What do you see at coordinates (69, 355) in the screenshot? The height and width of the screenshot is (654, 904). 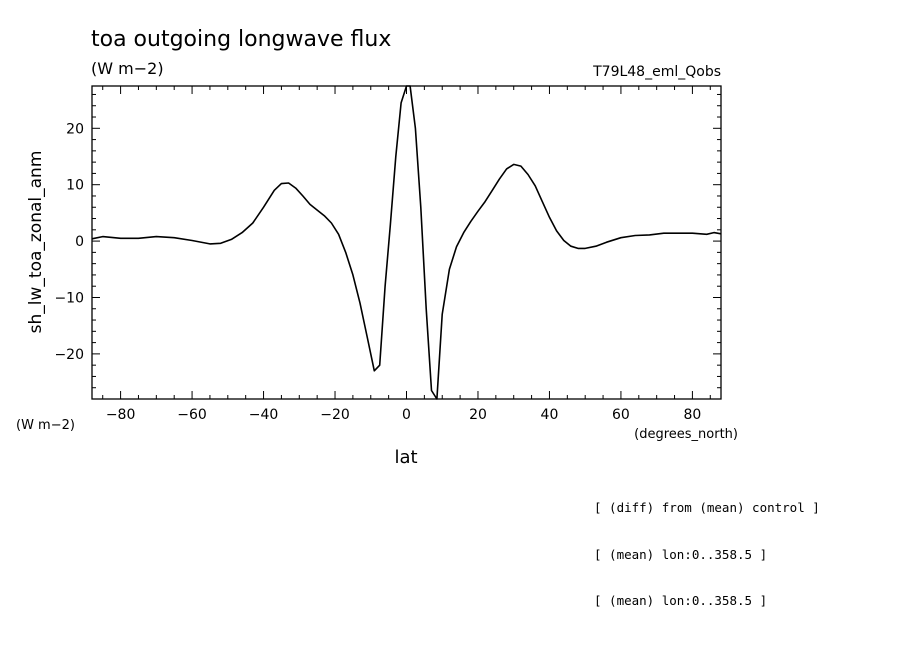 I see `y-tick-label: −20` at bounding box center [69, 355].